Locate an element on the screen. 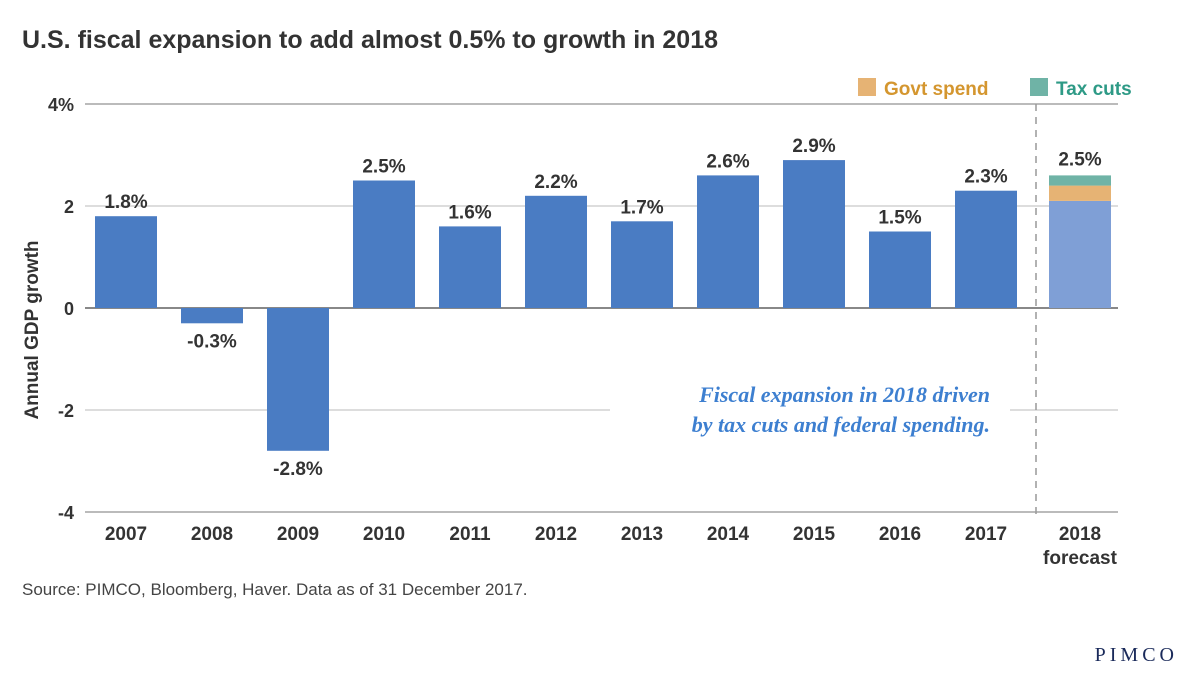 This screenshot has height=675, width=1200. data-label: 1.6% is located at coordinates (469, 212).